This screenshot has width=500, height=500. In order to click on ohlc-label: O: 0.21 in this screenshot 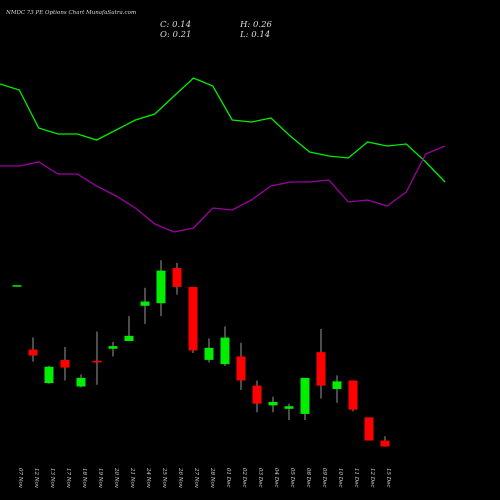, I will do `click(175, 35)`.